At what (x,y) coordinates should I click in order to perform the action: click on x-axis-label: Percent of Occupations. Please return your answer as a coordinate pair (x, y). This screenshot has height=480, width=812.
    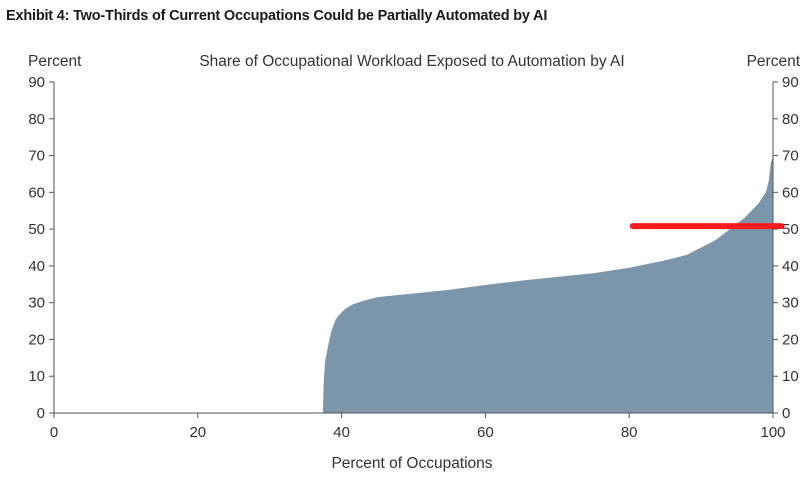
    Looking at the image, I should click on (411, 463).